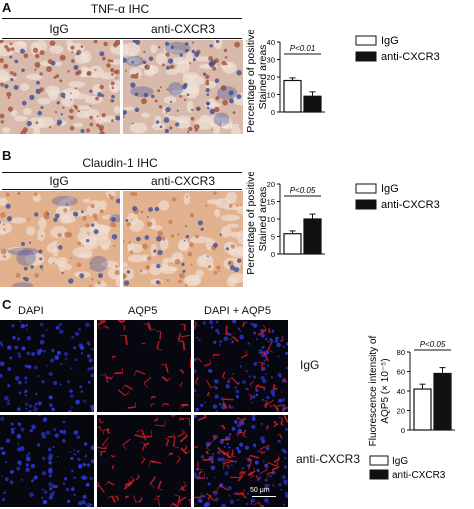 The width and height of the screenshot is (474, 509). I want to click on chart-ylabel-line: Fluorescence intensity of, so click(373, 390).